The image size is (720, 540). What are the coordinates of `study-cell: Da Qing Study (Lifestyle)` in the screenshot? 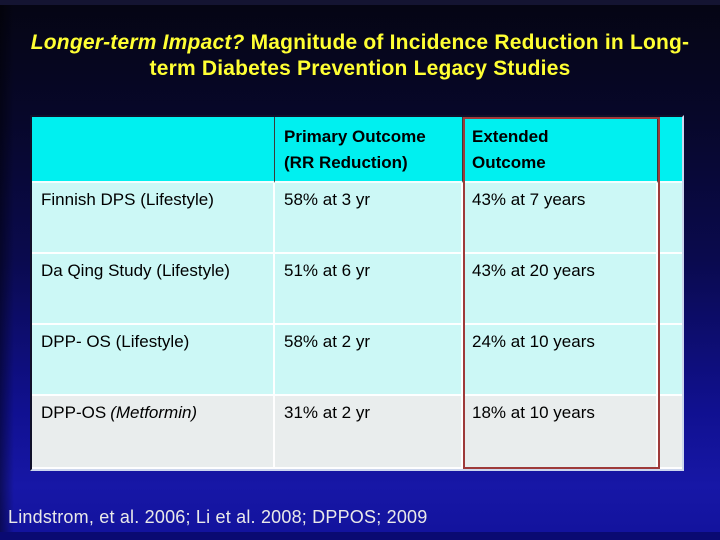 It's located at (153, 289).